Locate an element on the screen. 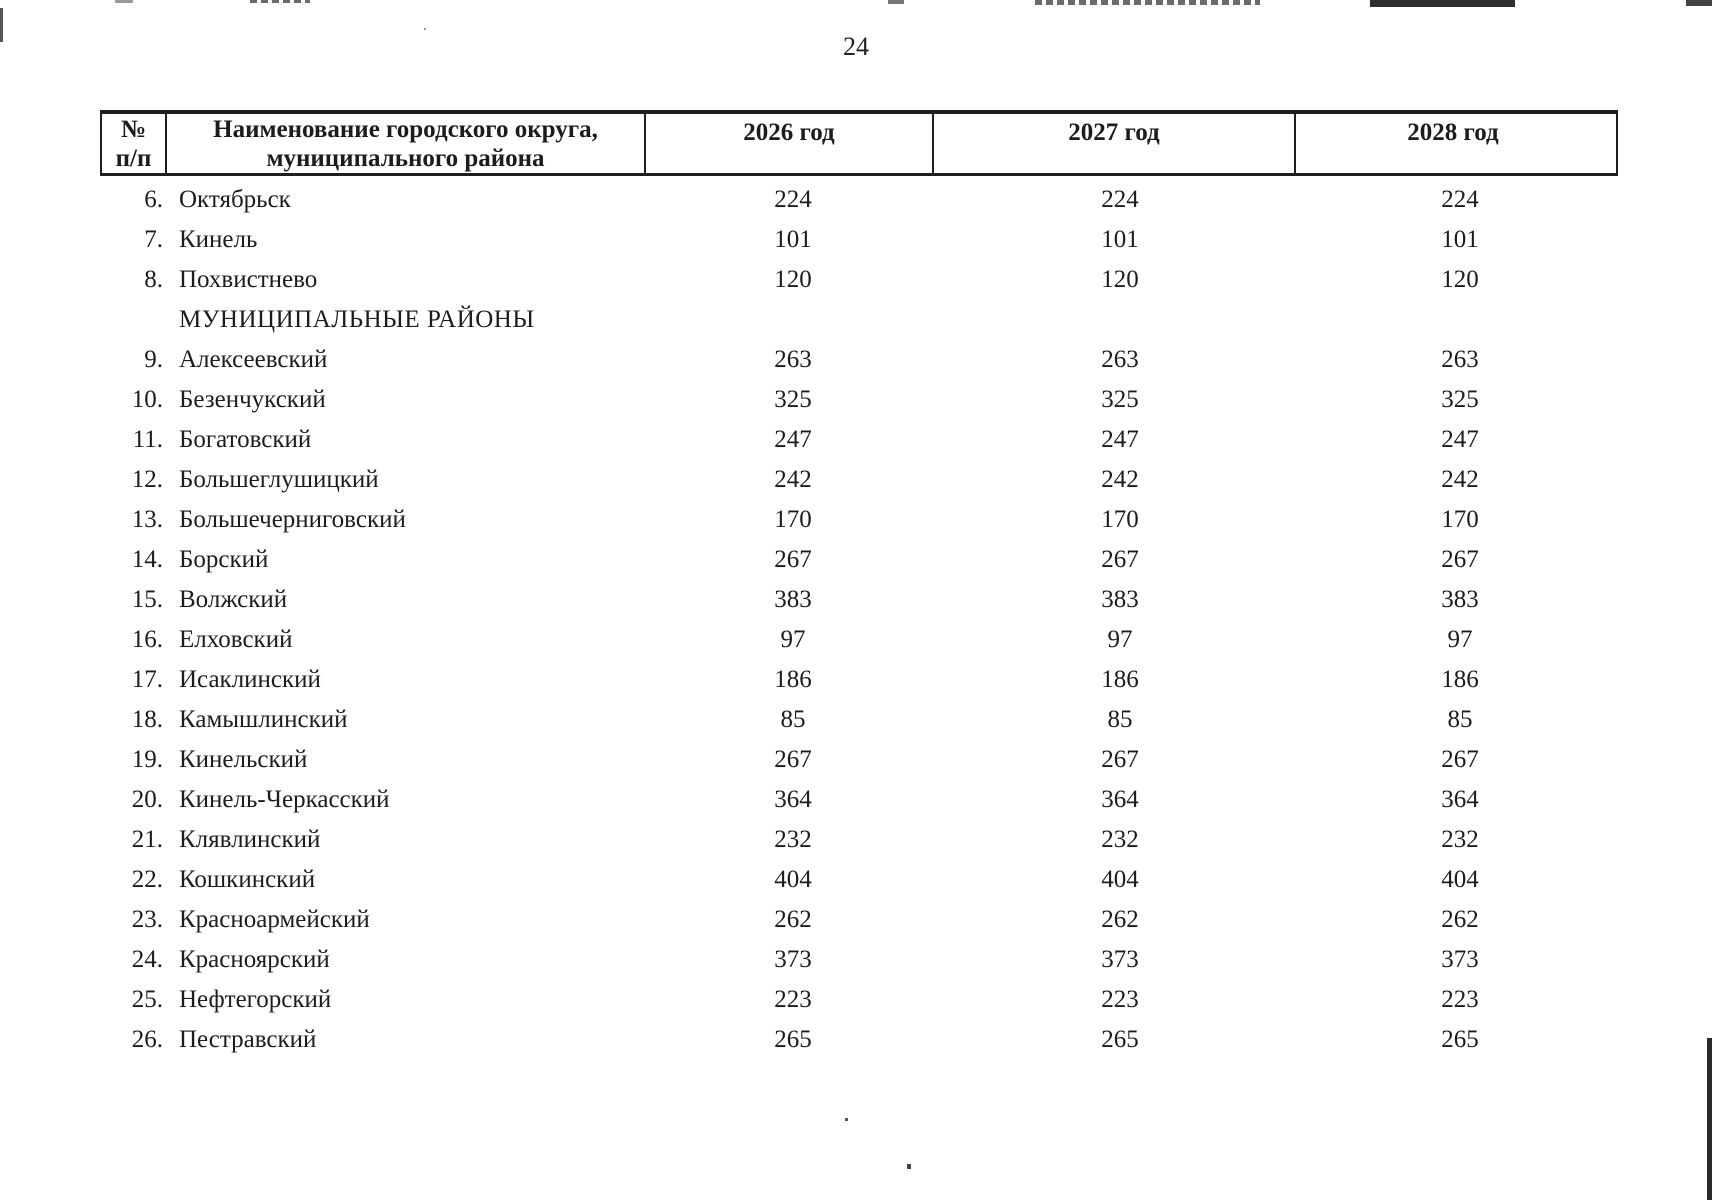 This screenshot has width=1712, height=1200. header-cell-year-2026: 2026 год is located at coordinates (790, 143).